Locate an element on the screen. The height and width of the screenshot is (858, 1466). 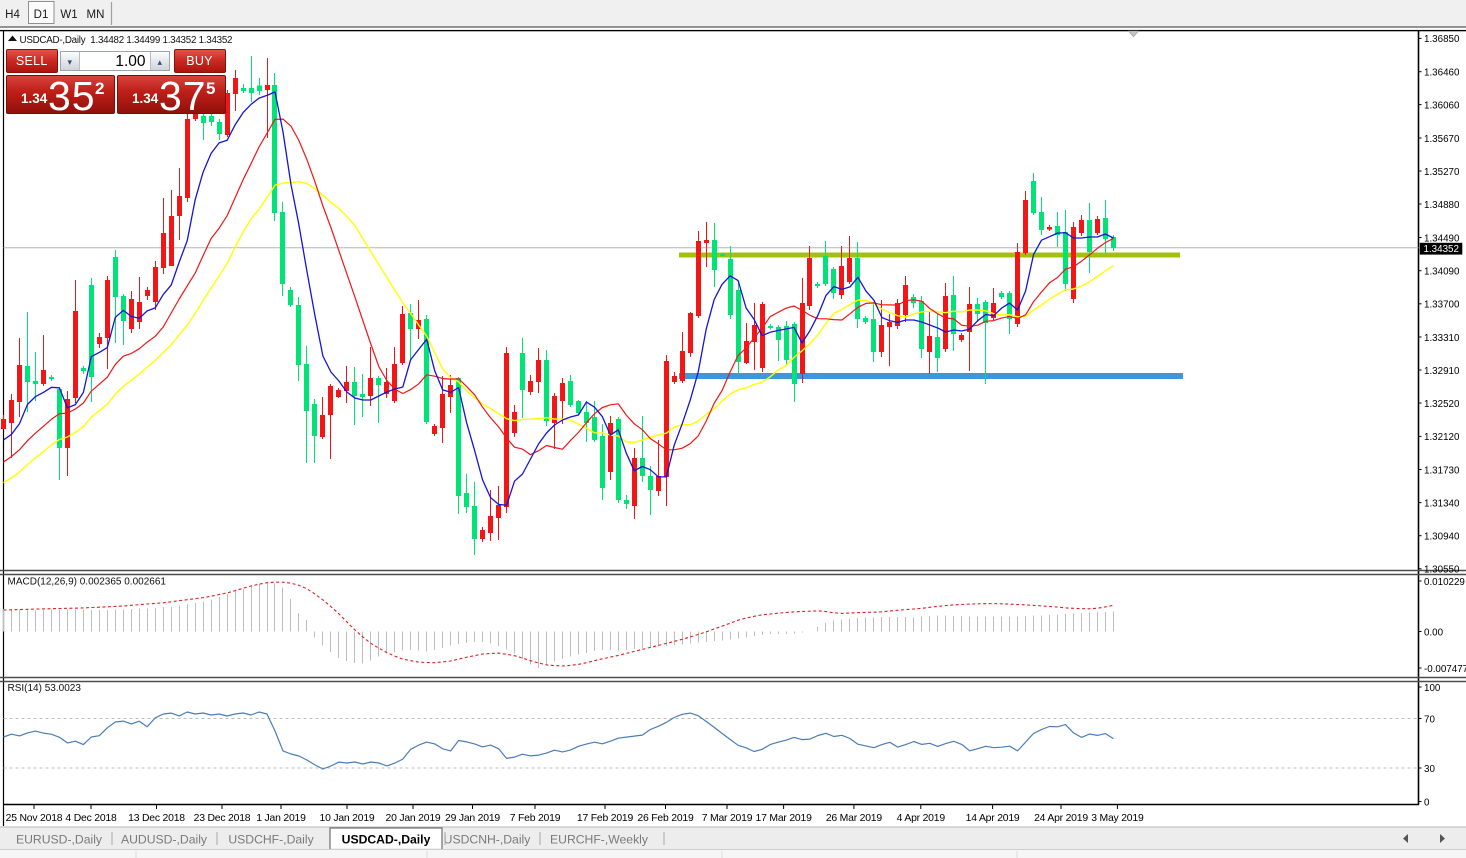
svg-text: -0.007477 is located at coordinates (1445, 669).